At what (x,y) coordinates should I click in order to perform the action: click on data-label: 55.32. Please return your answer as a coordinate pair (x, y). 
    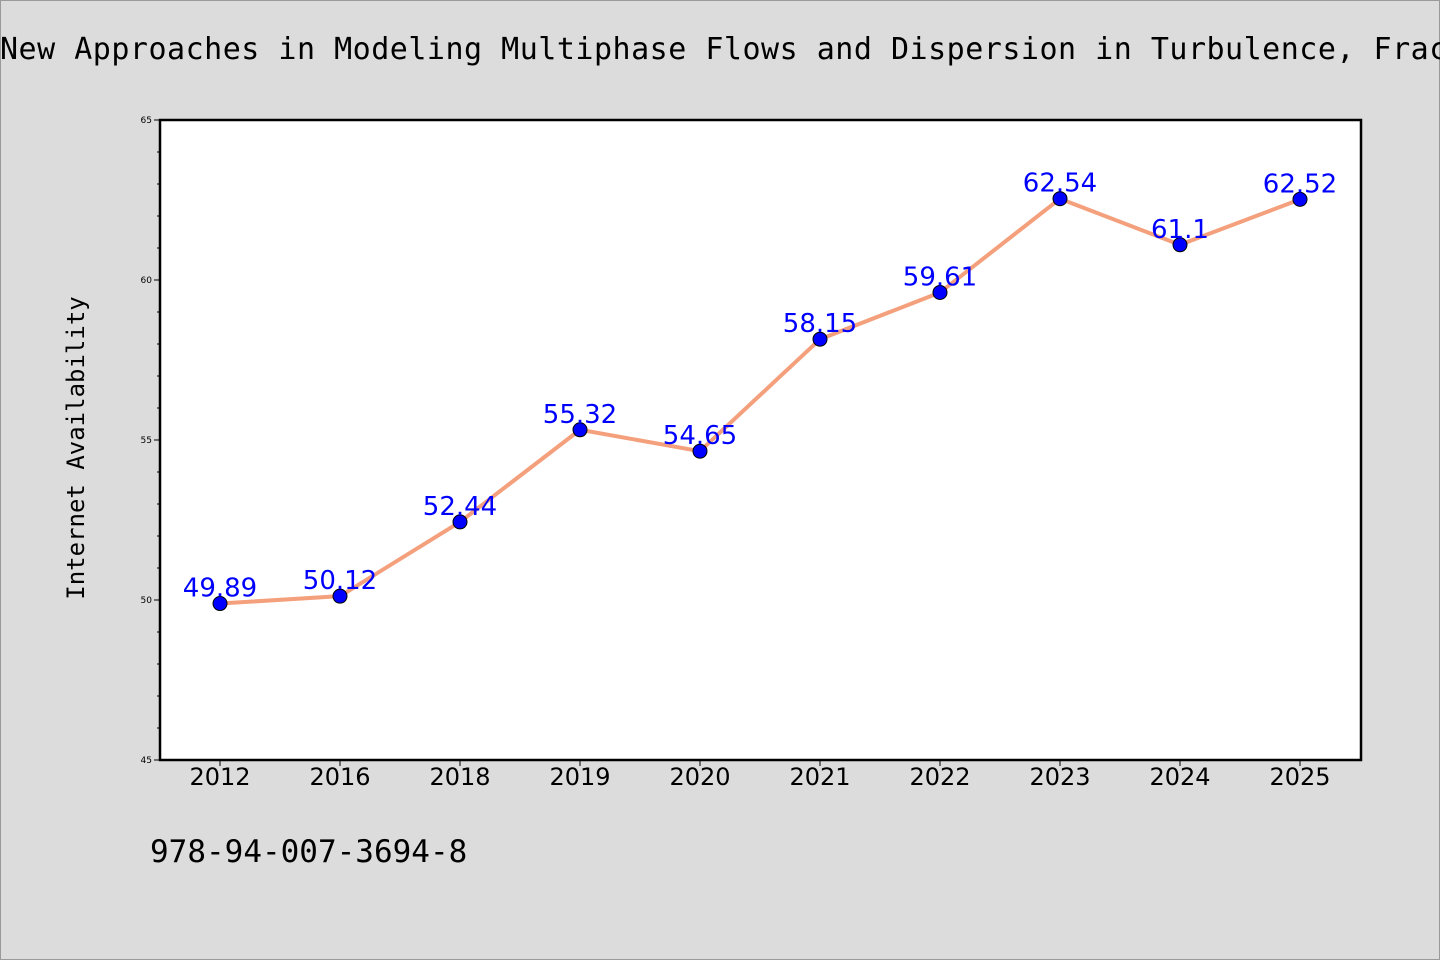
    Looking at the image, I should click on (580, 415).